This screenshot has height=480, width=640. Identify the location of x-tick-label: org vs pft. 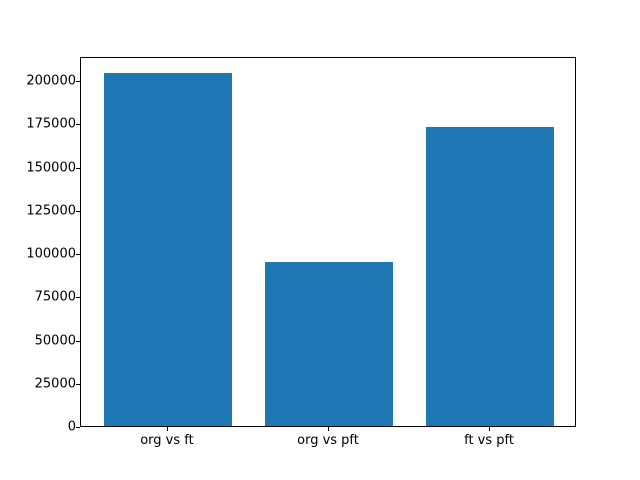
(328, 440).